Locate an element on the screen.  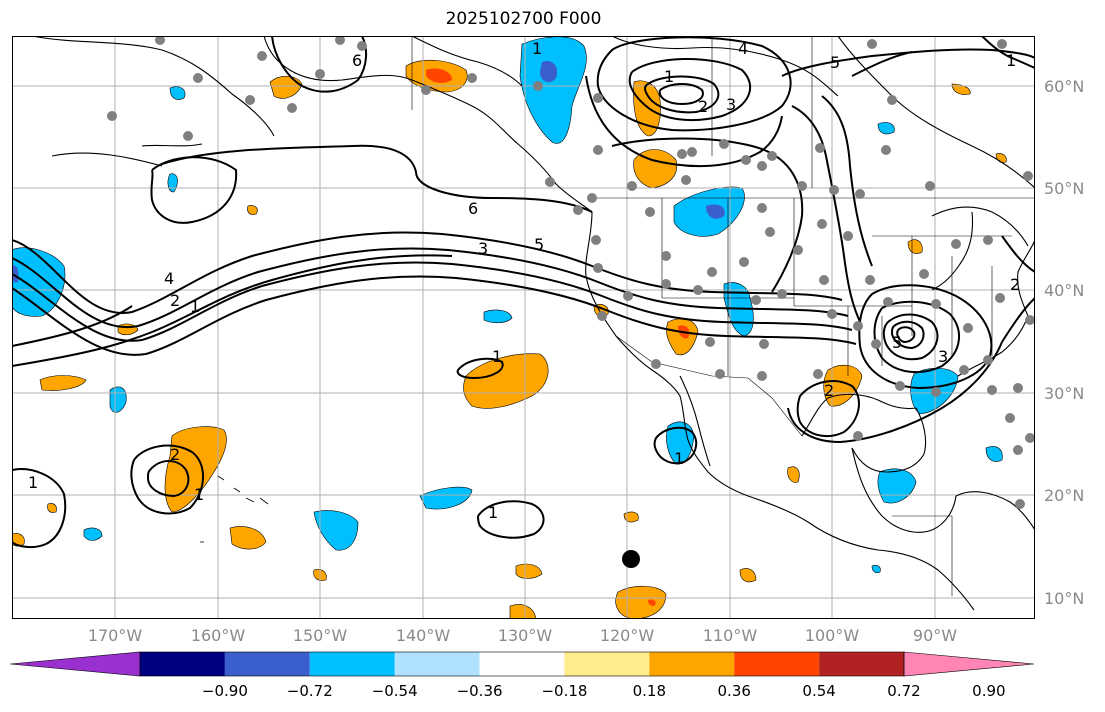
colorbar-tick-label: −0.18 is located at coordinates (564, 691).